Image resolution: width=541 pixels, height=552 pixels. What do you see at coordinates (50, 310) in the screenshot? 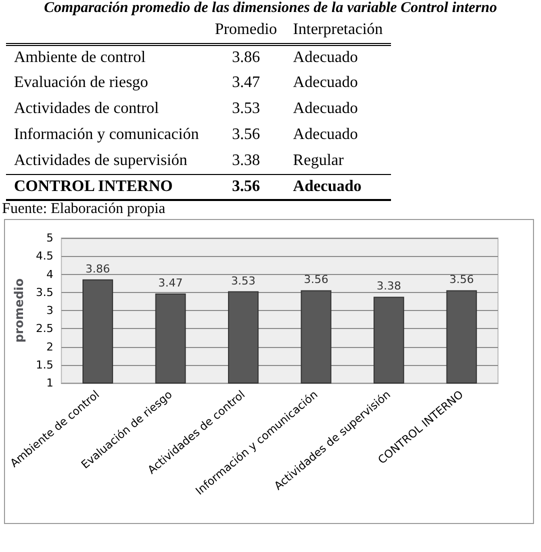
I see `y-tick-label: 3` at bounding box center [50, 310].